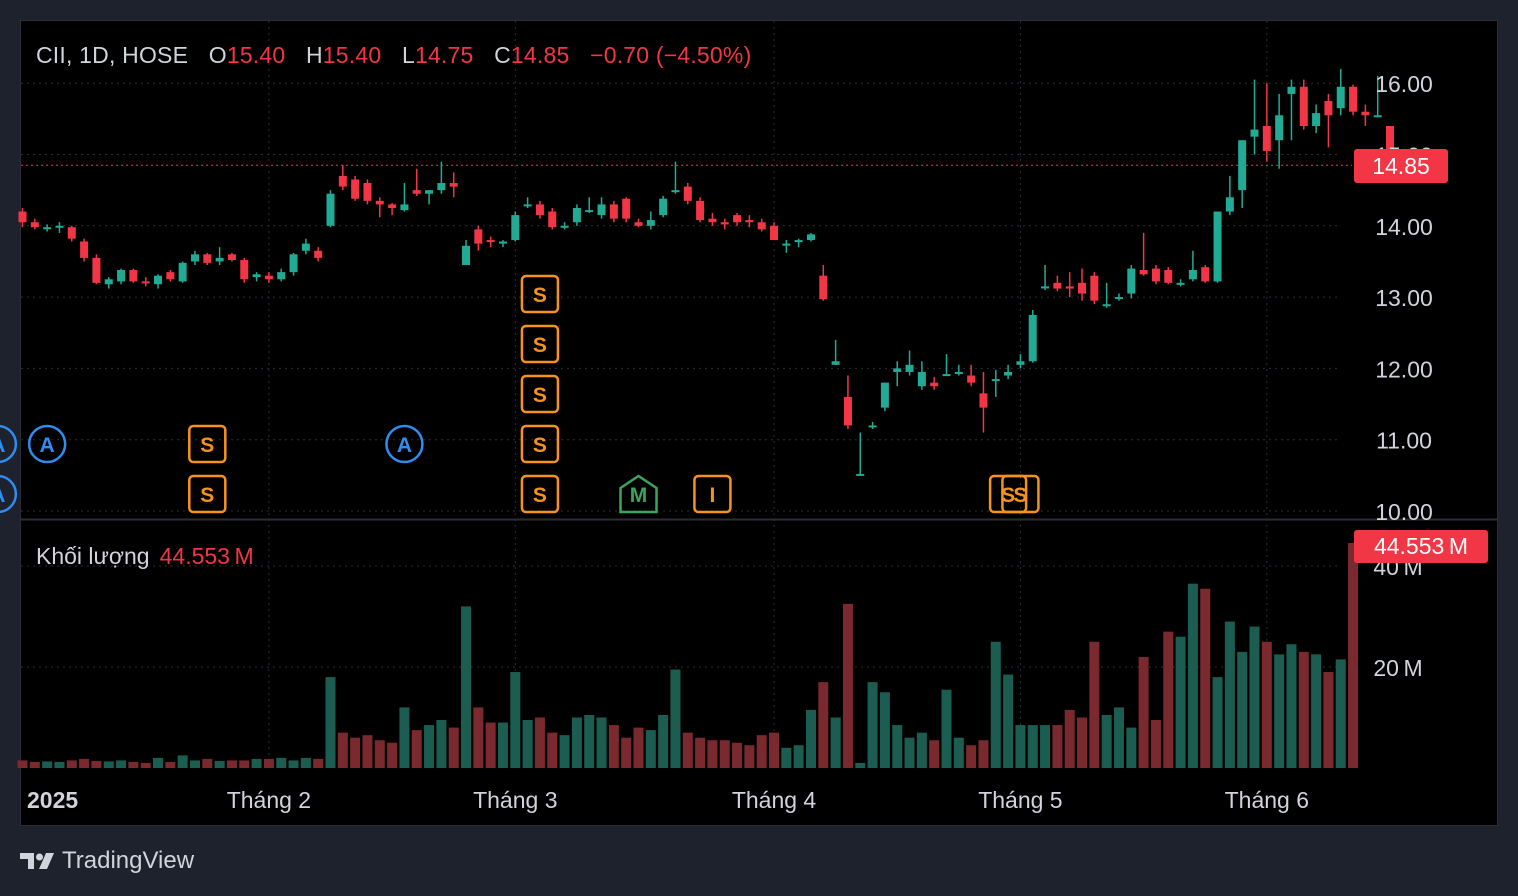 Image resolution: width=1518 pixels, height=896 pixels. Describe the element at coordinates (107, 861) in the screenshot. I see `tradingview-brand: TradingView` at that location.